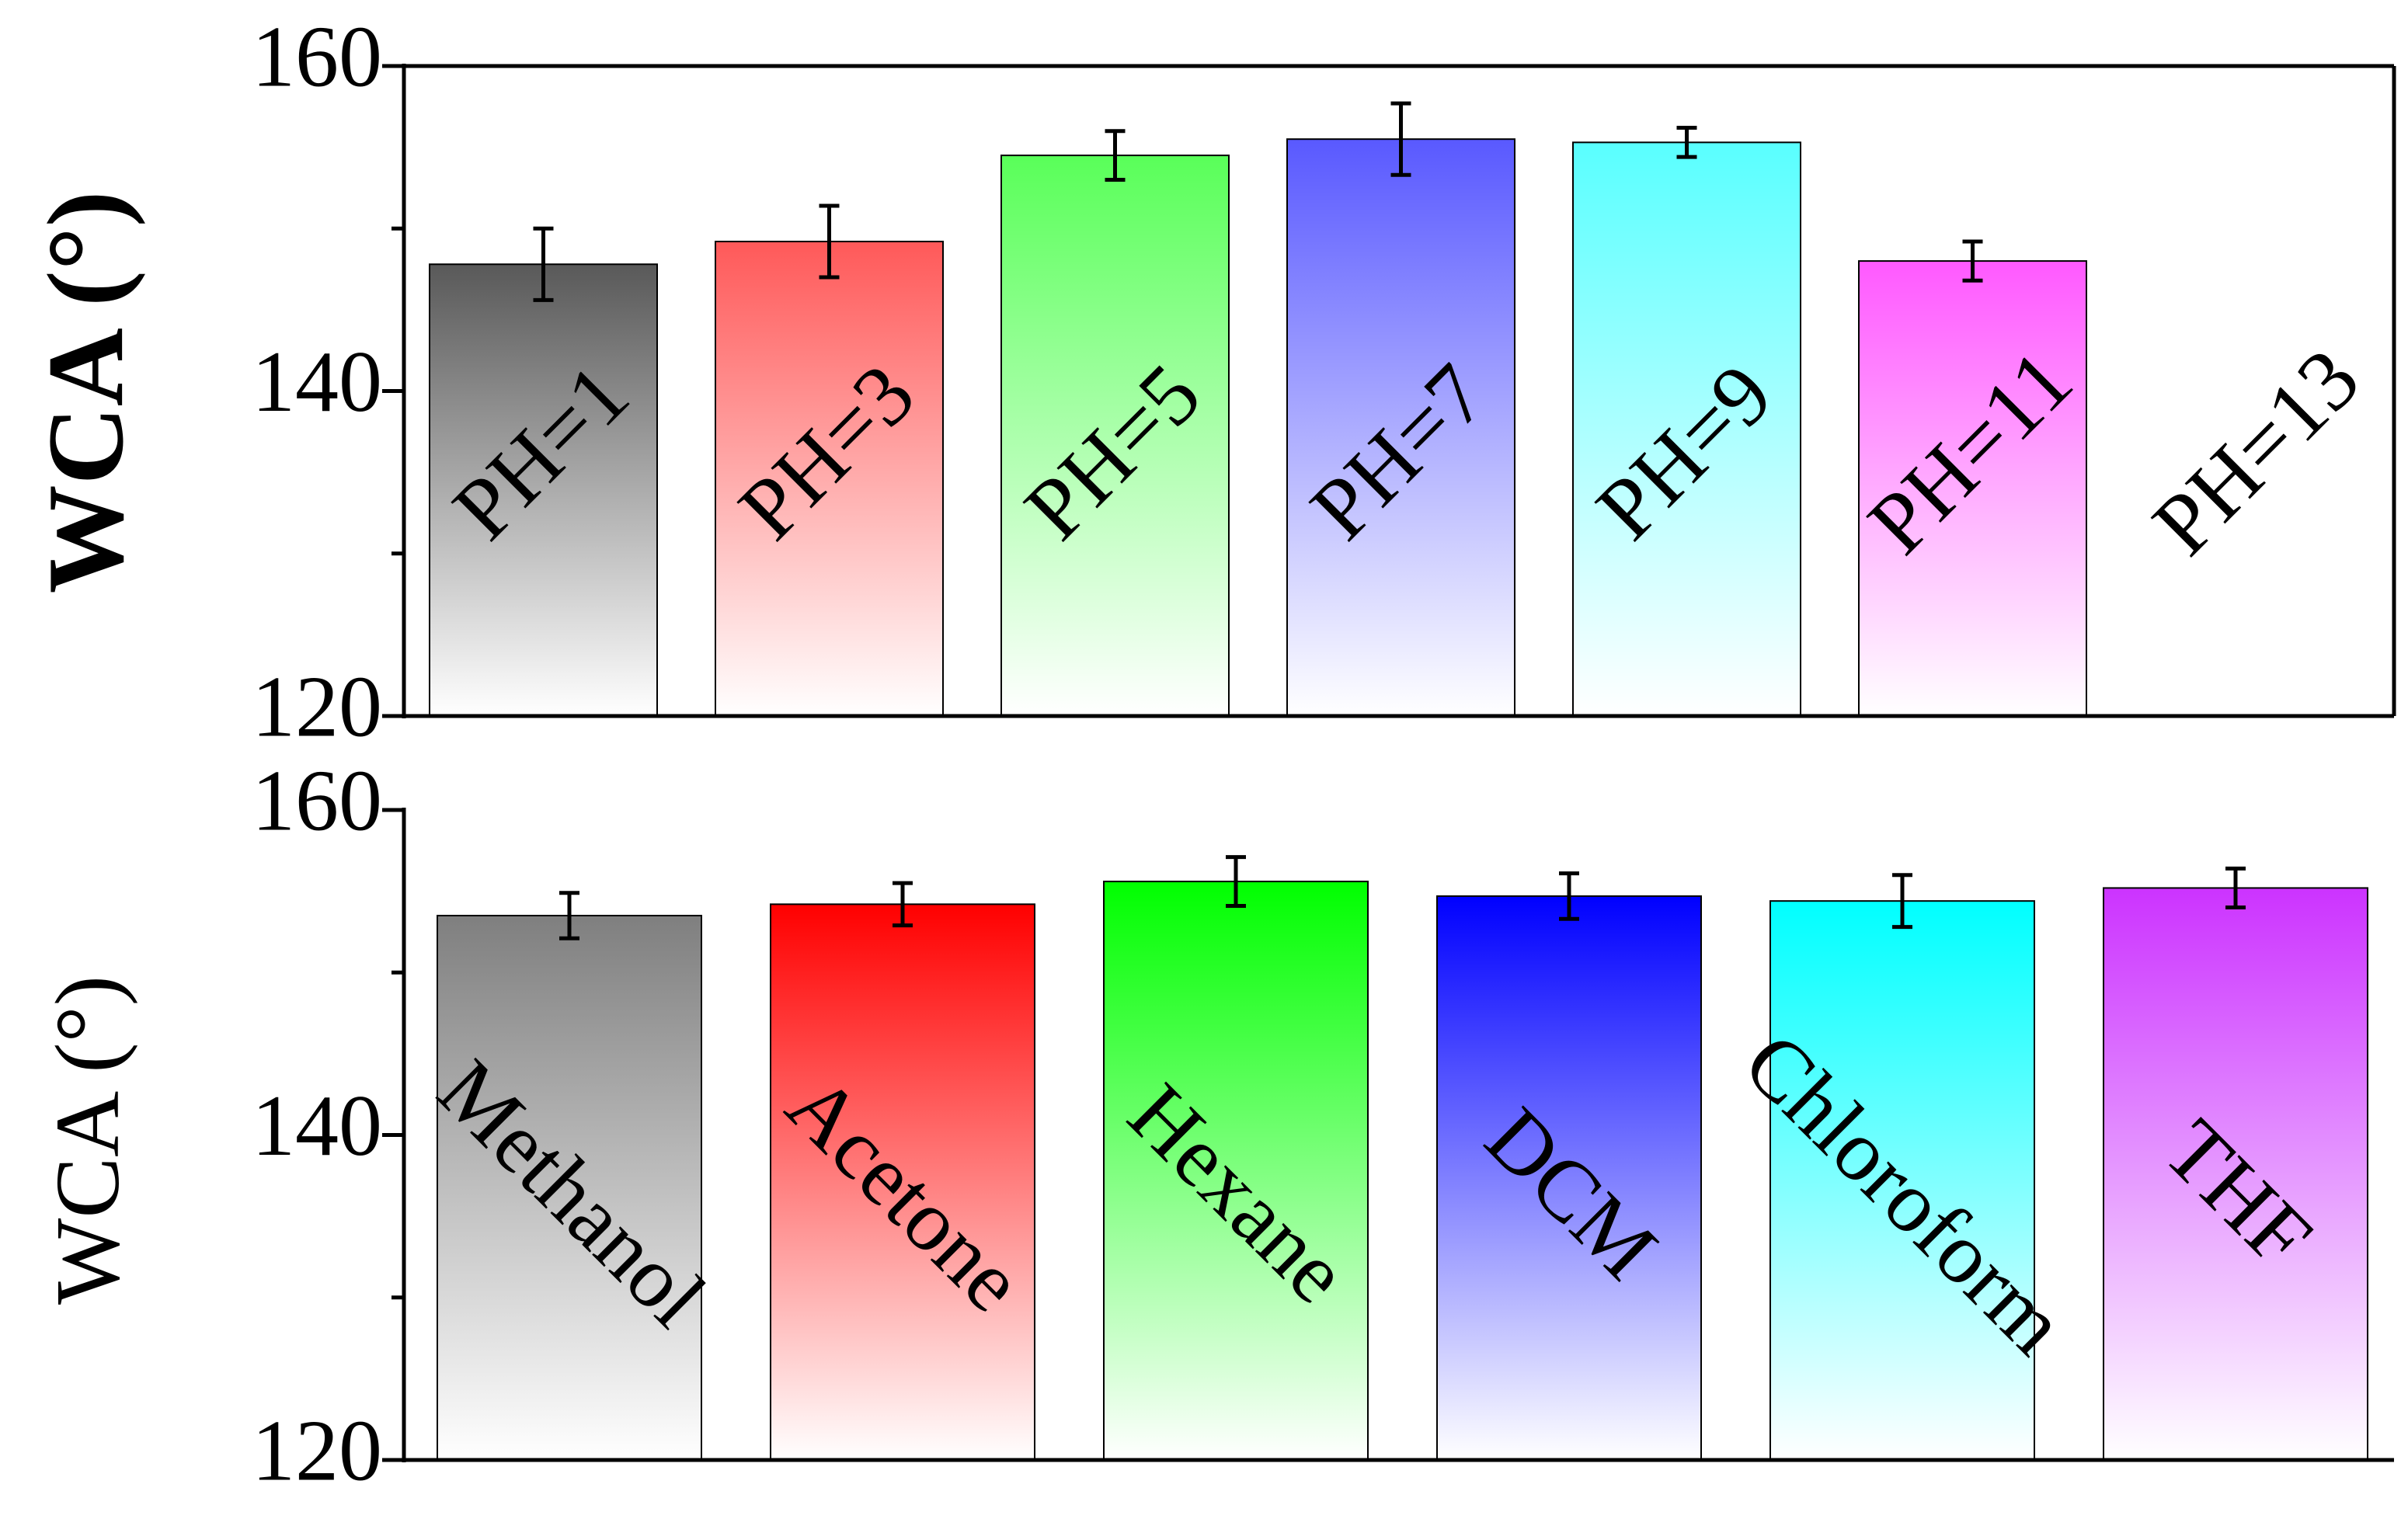  What do you see at coordinates (2256, 452) in the screenshot?
I see `category-label: PH=13` at bounding box center [2256, 452].